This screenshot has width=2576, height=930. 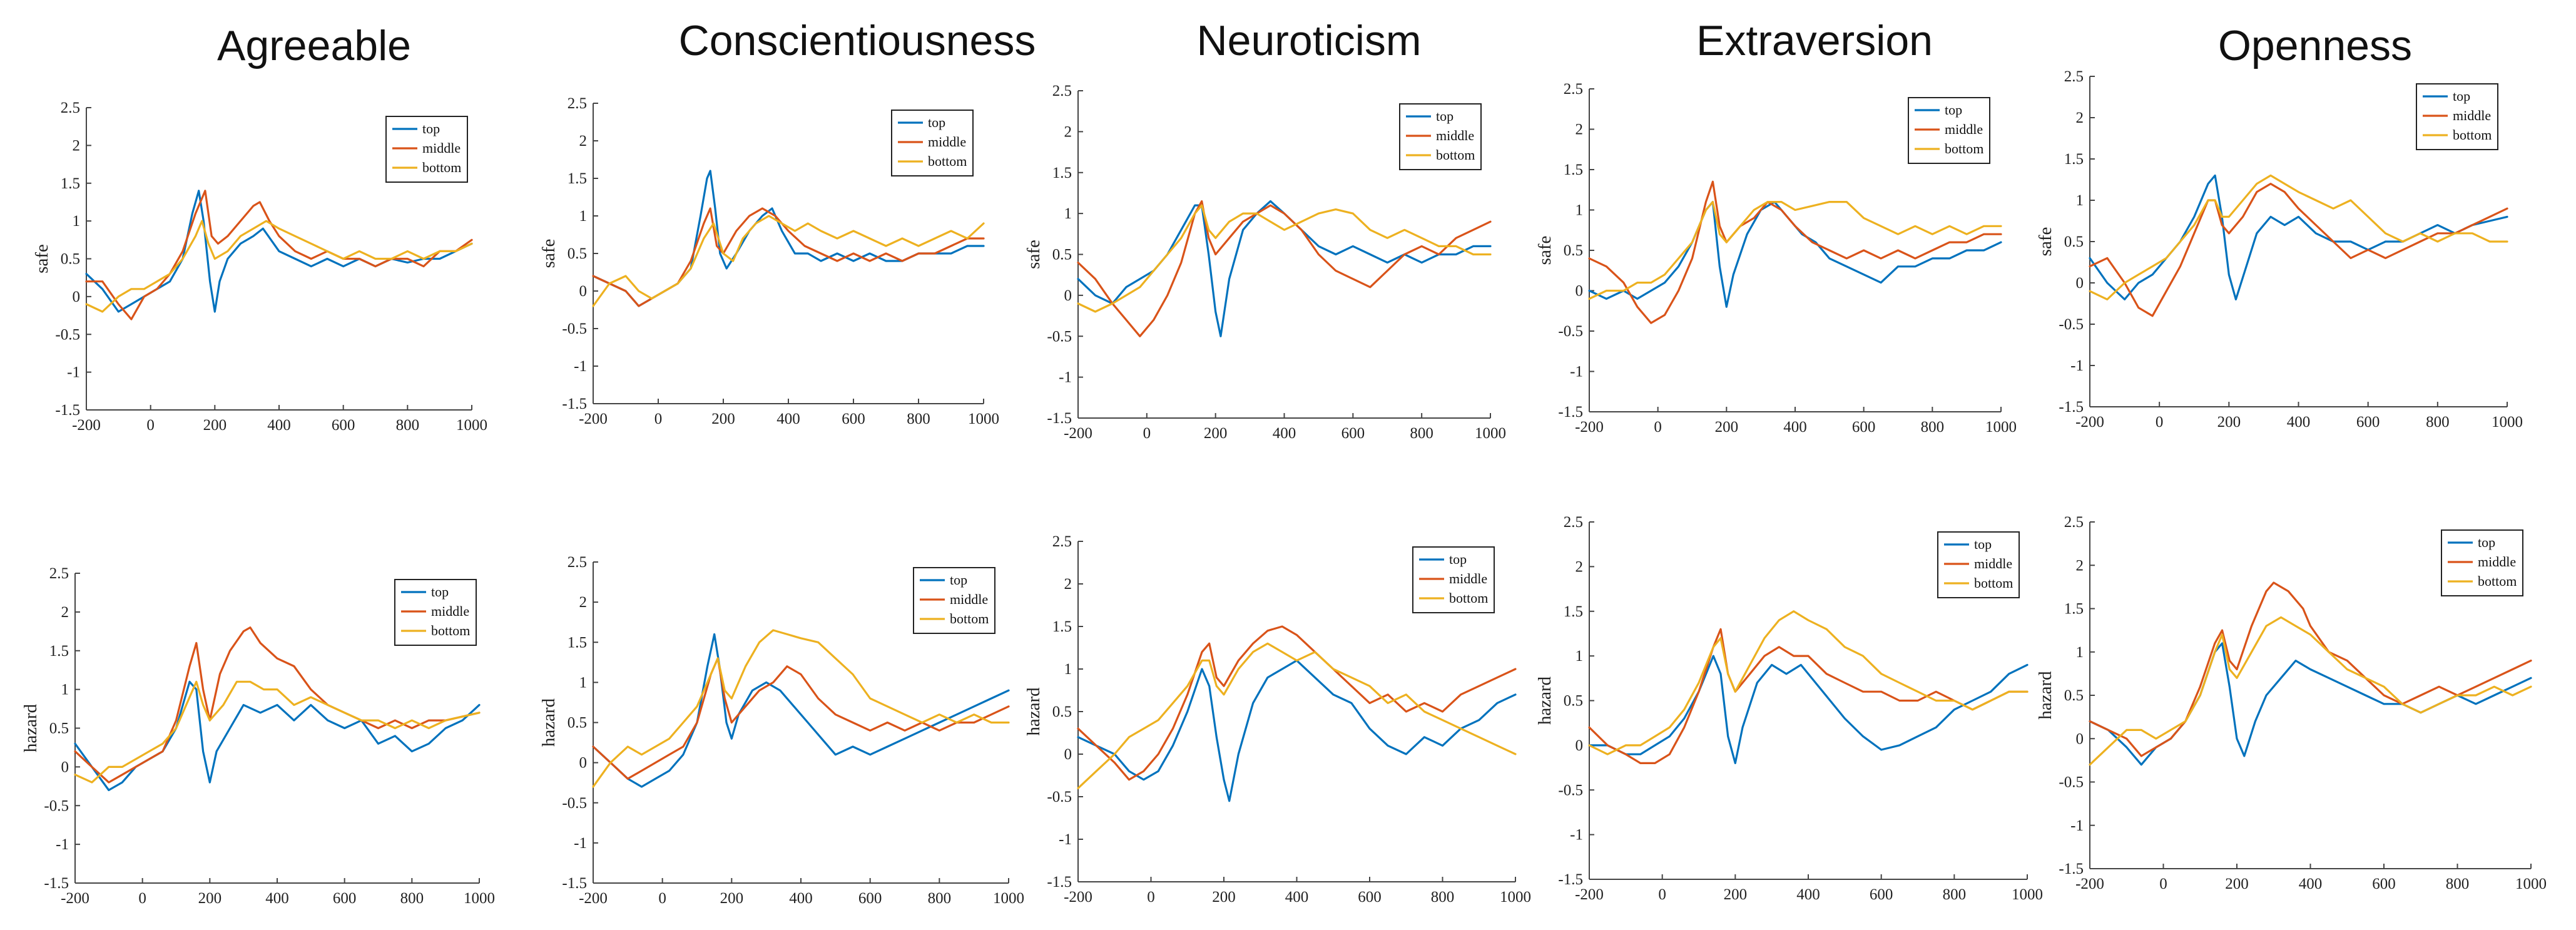 What do you see at coordinates (2163, 884) in the screenshot?
I see `x-tick-label: 0` at bounding box center [2163, 884].